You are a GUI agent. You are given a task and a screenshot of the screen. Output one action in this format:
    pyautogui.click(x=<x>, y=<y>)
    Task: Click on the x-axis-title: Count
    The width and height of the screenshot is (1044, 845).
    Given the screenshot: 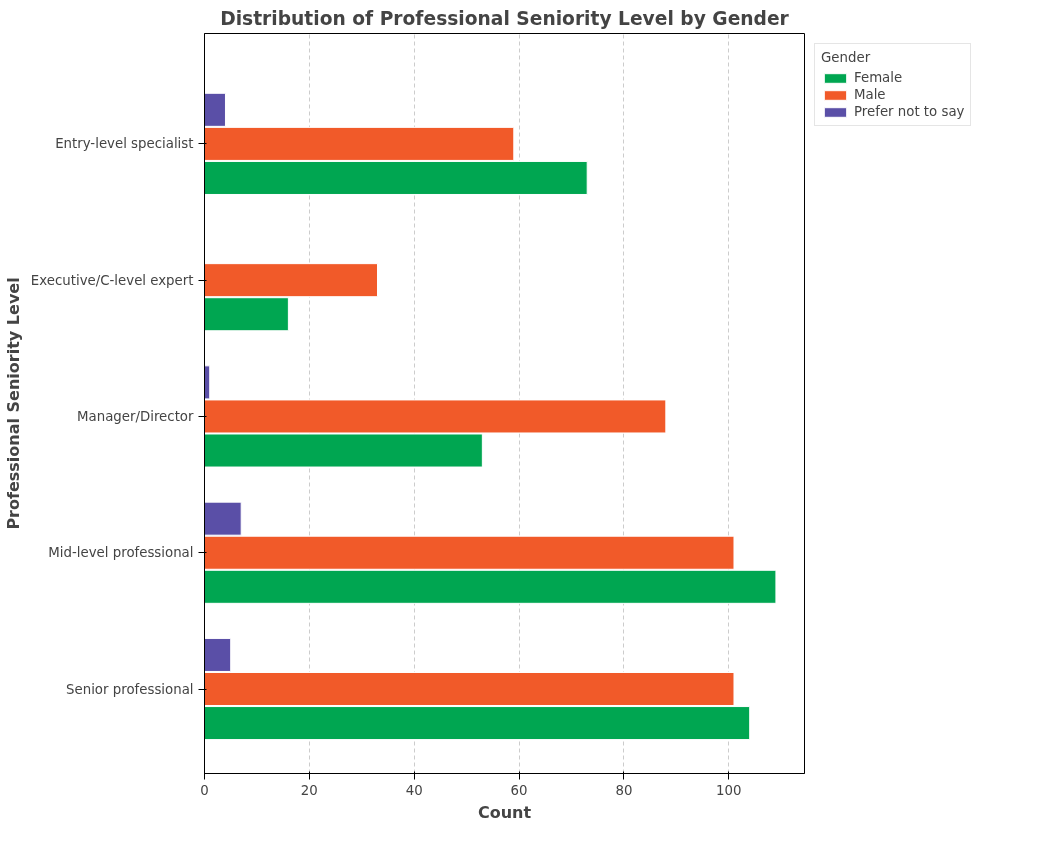 What is the action you would take?
    pyautogui.click(x=504, y=812)
    